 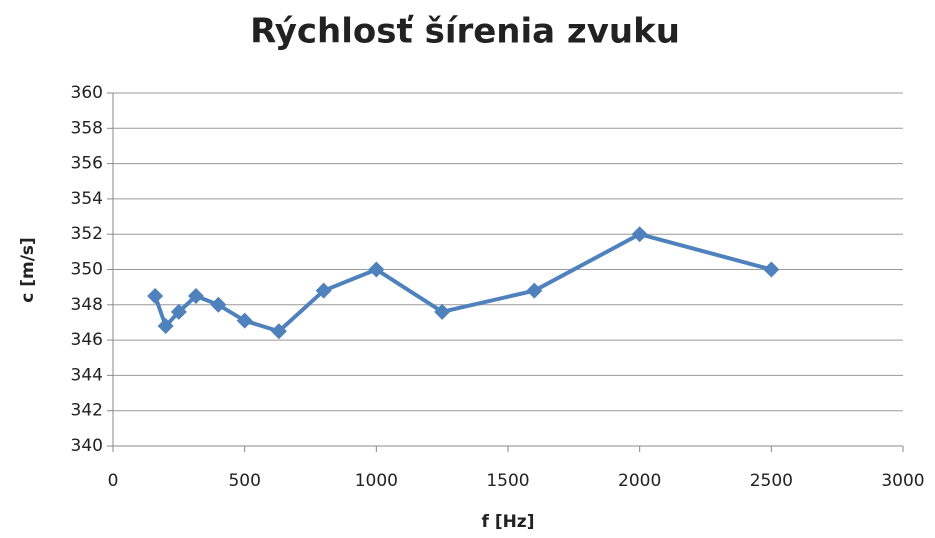 I want to click on y-tick-label: 354, so click(x=87, y=199).